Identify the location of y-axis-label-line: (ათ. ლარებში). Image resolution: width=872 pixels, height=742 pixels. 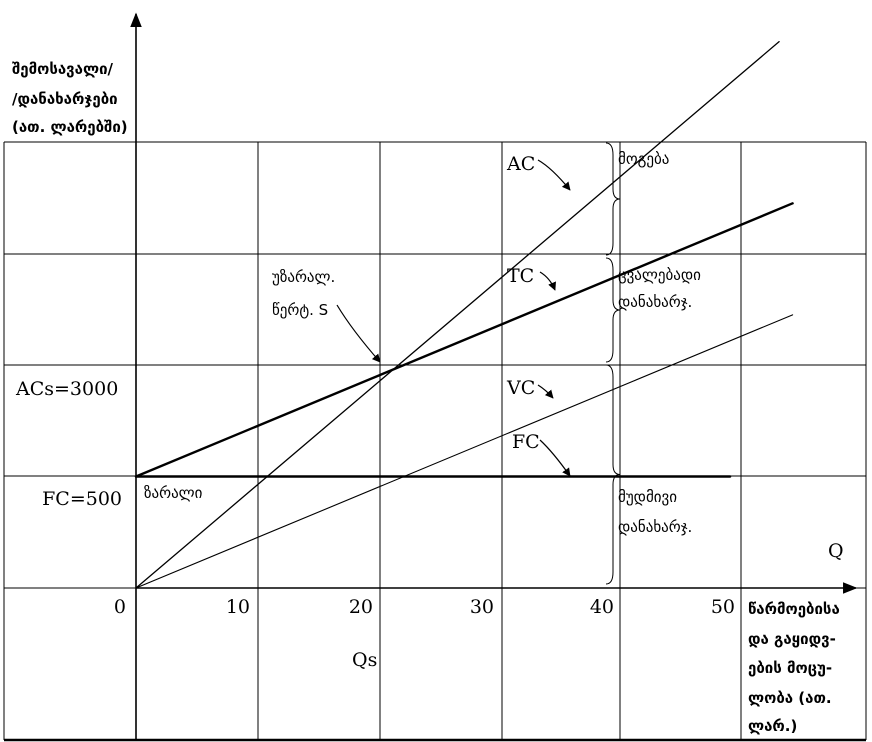
(70, 127).